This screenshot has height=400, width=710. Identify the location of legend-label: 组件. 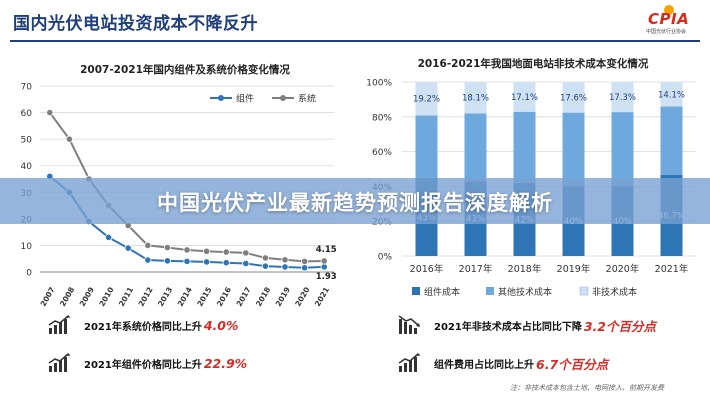
(245, 99).